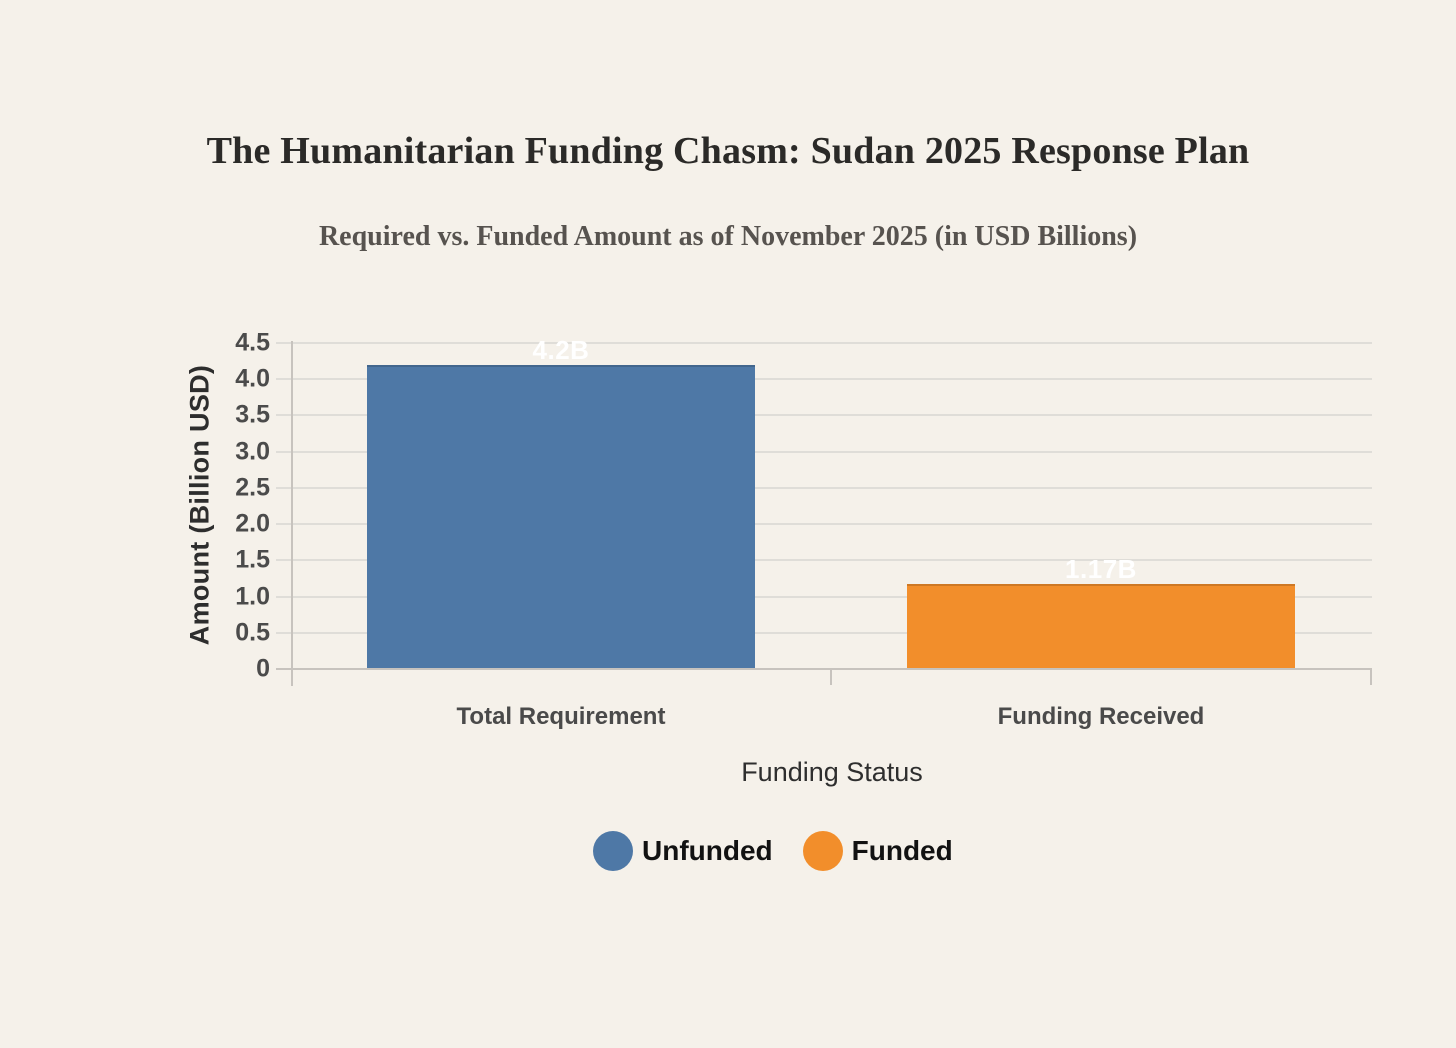 Image resolution: width=1456 pixels, height=1048 pixels. What do you see at coordinates (252, 523) in the screenshot?
I see `y-tick-label: 2.0` at bounding box center [252, 523].